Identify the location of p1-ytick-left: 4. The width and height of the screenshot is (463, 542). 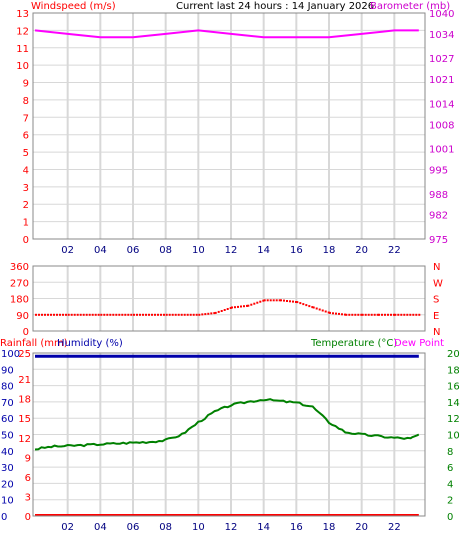
(26, 170).